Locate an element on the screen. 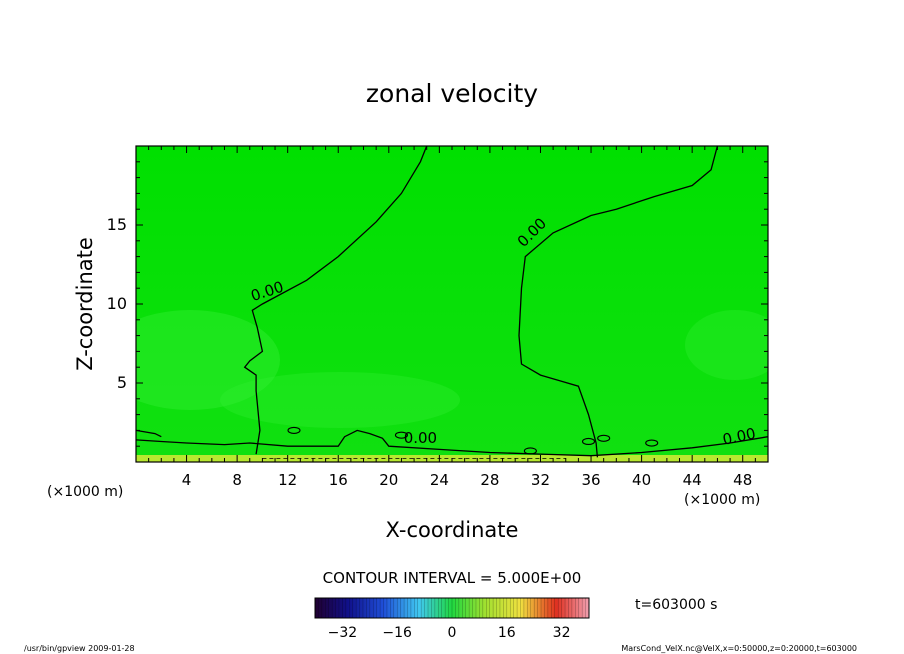  x-tick-label: 32 is located at coordinates (540, 480).